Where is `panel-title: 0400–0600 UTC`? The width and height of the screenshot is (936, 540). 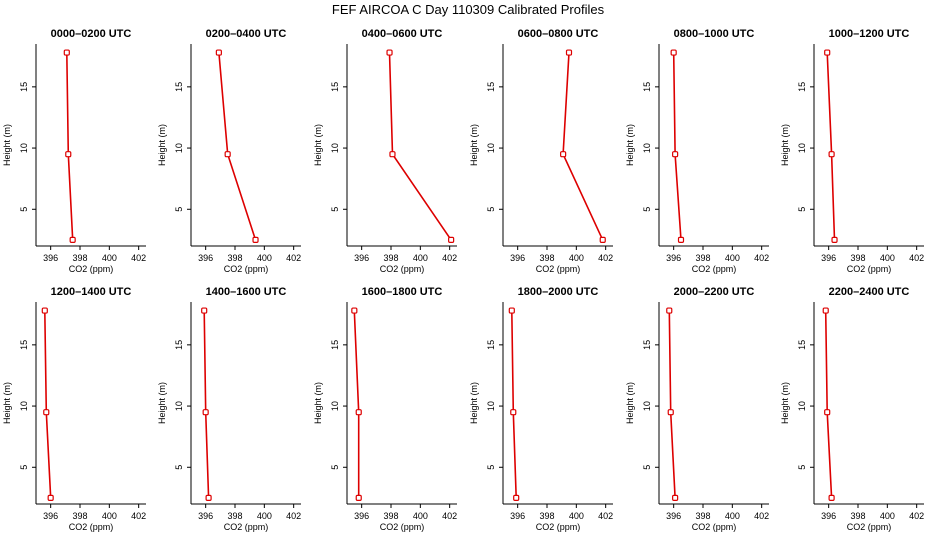 panel-title: 0400–0600 UTC is located at coordinates (402, 34).